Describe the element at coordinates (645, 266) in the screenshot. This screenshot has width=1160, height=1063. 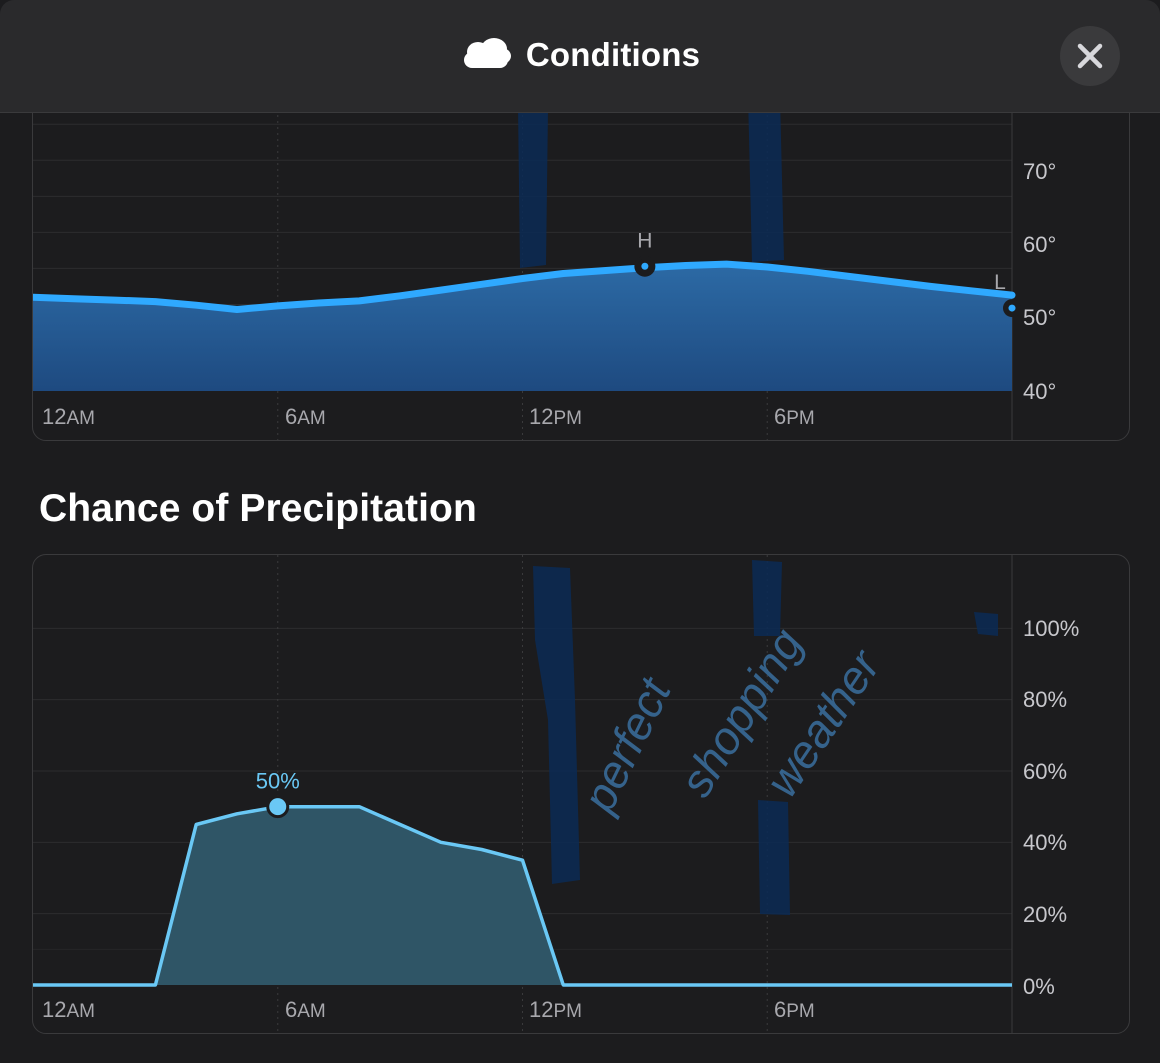
I see `temperature-high-marker-inner` at that location.